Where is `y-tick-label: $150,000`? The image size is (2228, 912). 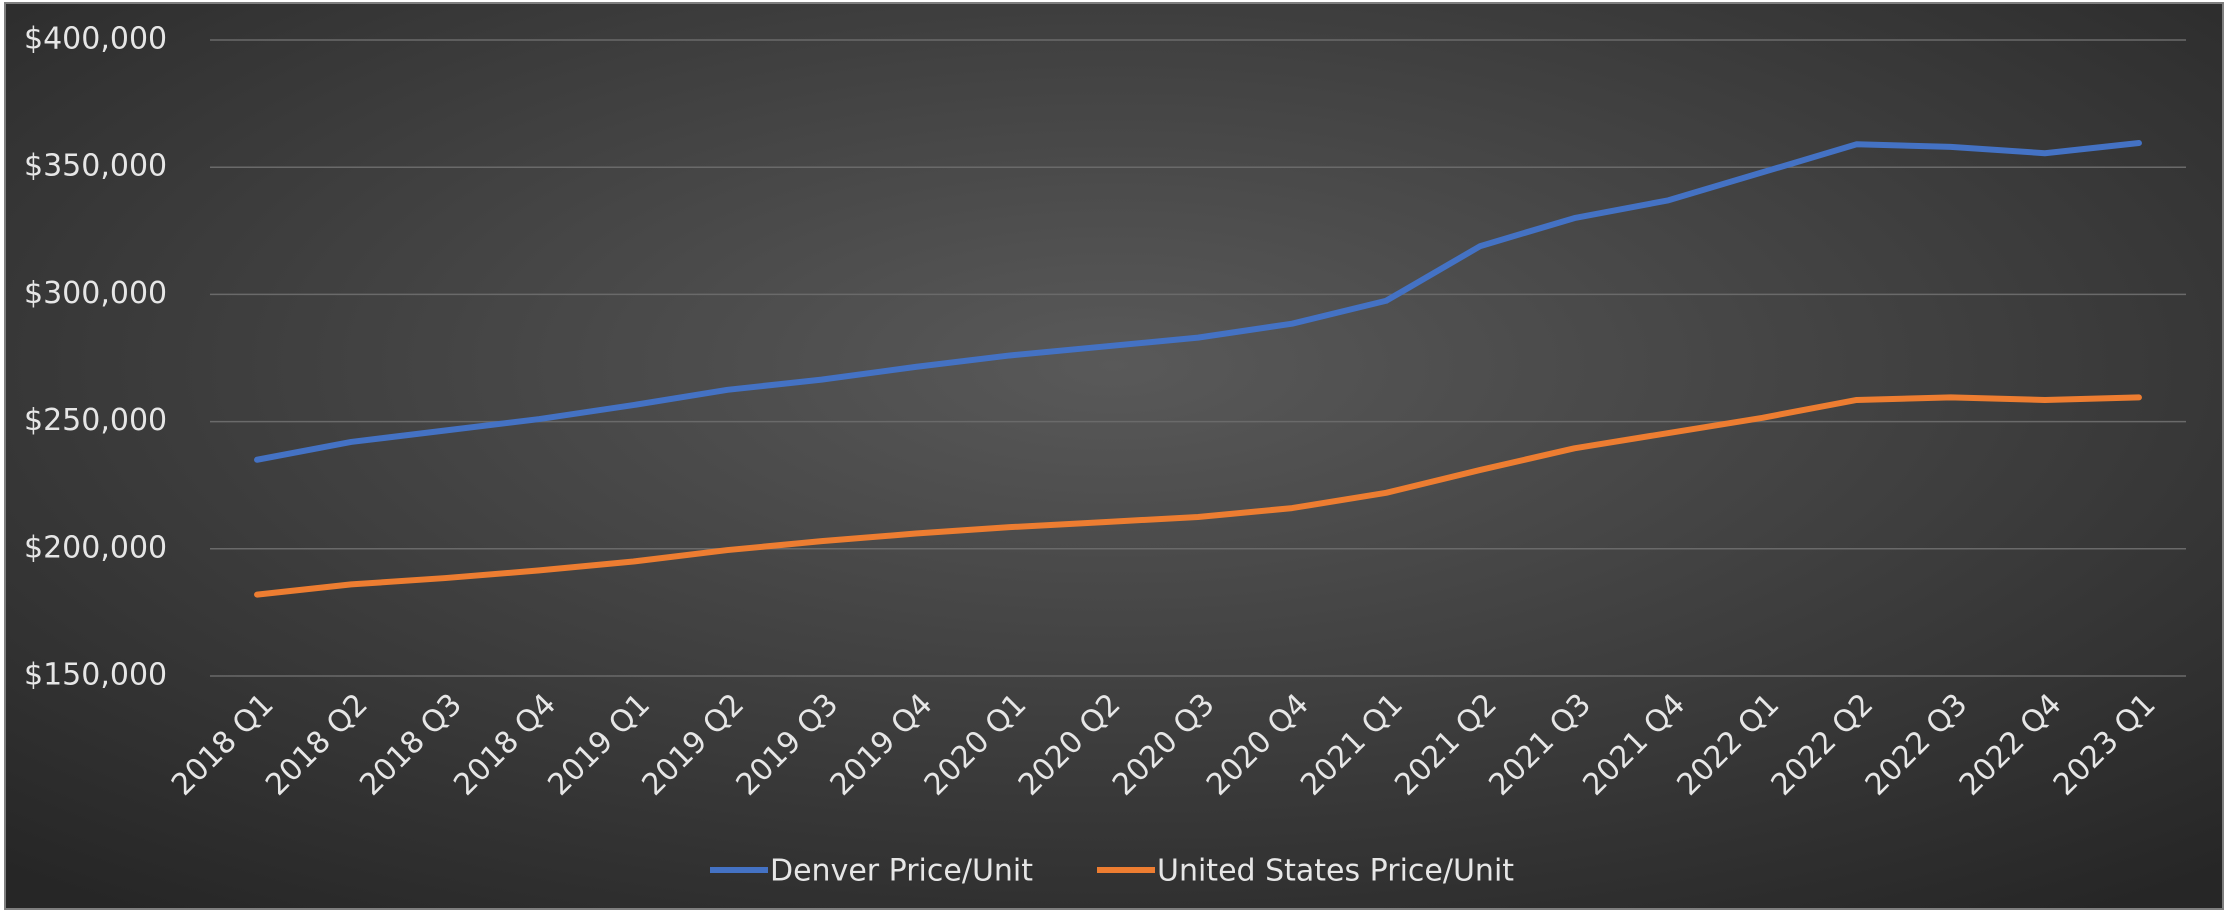
y-tick-label: $150,000 is located at coordinates (95, 675).